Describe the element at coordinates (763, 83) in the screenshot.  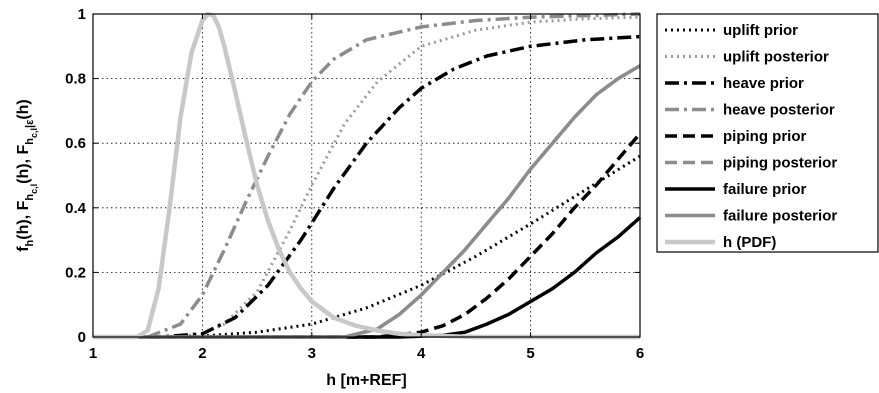
I see `legend-label: heave prior` at that location.